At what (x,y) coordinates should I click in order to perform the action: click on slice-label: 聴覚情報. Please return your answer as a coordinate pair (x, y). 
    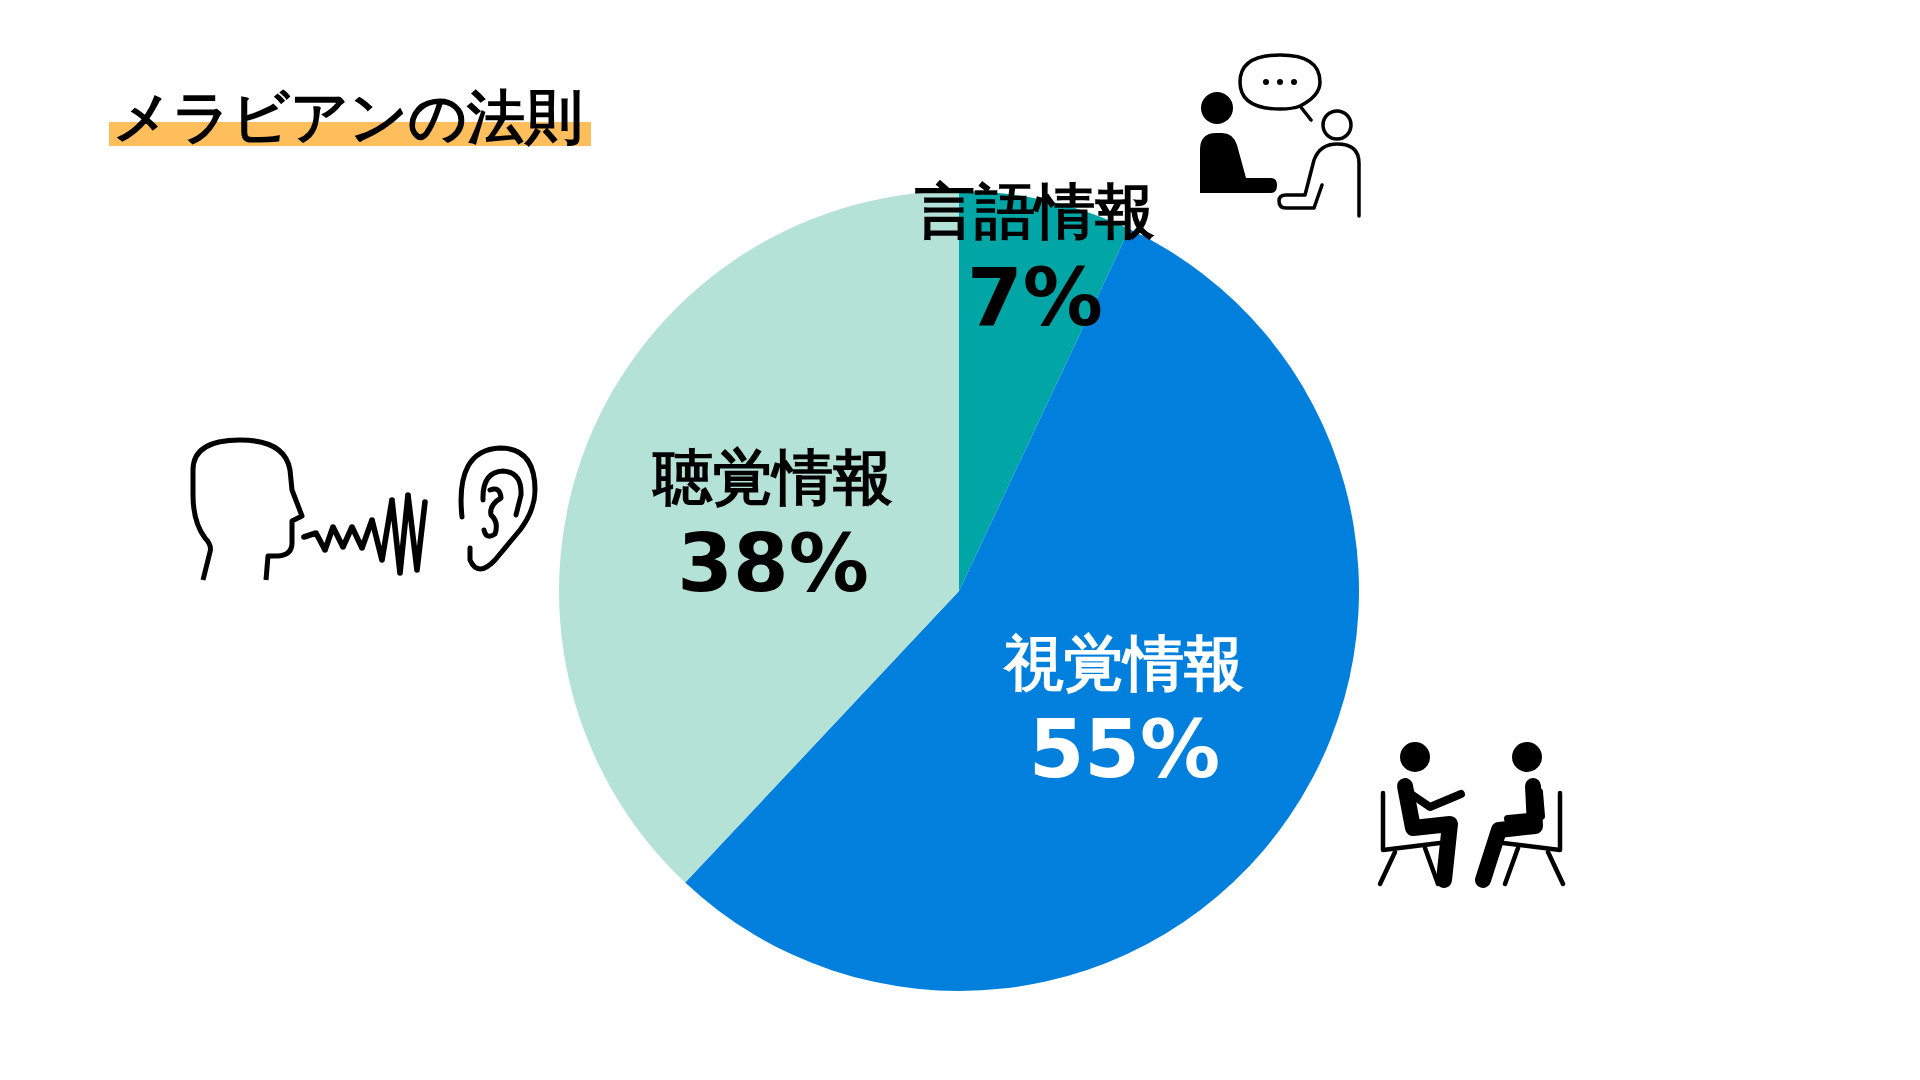
    Looking at the image, I should click on (772, 477).